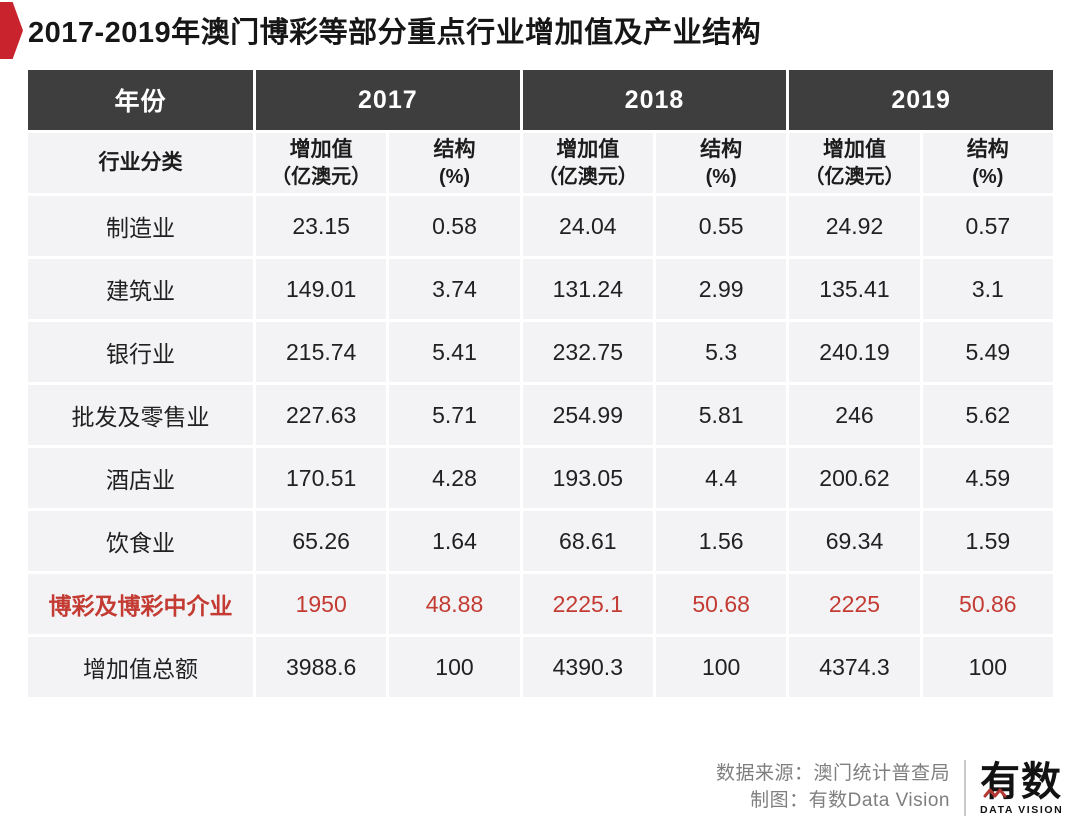  What do you see at coordinates (587, 541) in the screenshot?
I see `cell-value: 68.61` at bounding box center [587, 541].